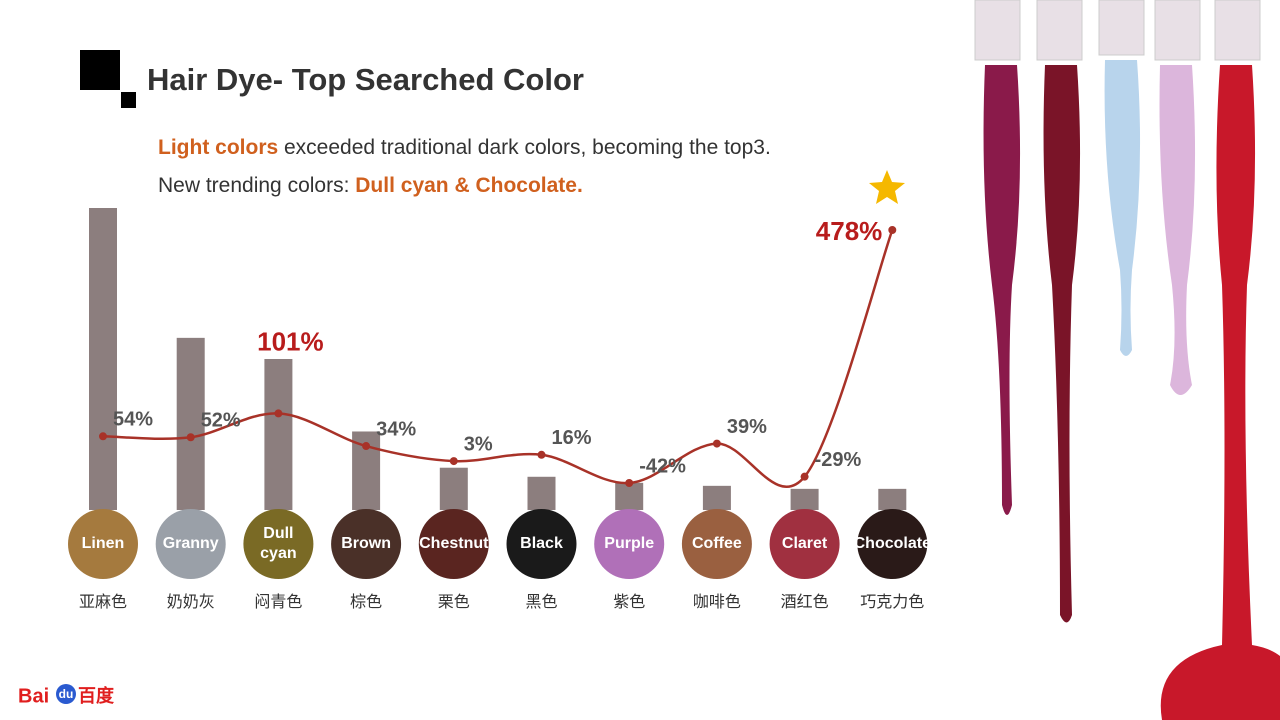 The height and width of the screenshot is (720, 1280). I want to click on logo: Bai du 百度, so click(66, 695).